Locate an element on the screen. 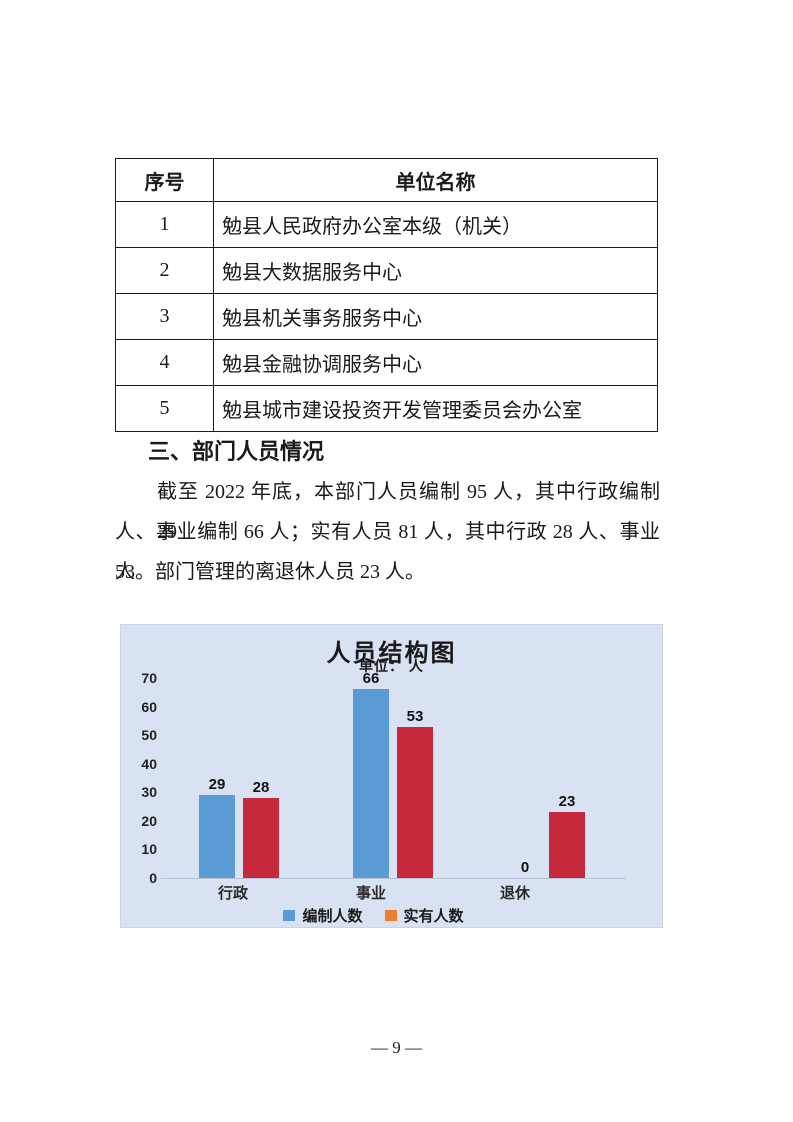 This screenshot has width=793, height=1122. chart-title: 人员结构图 is located at coordinates (391, 653).